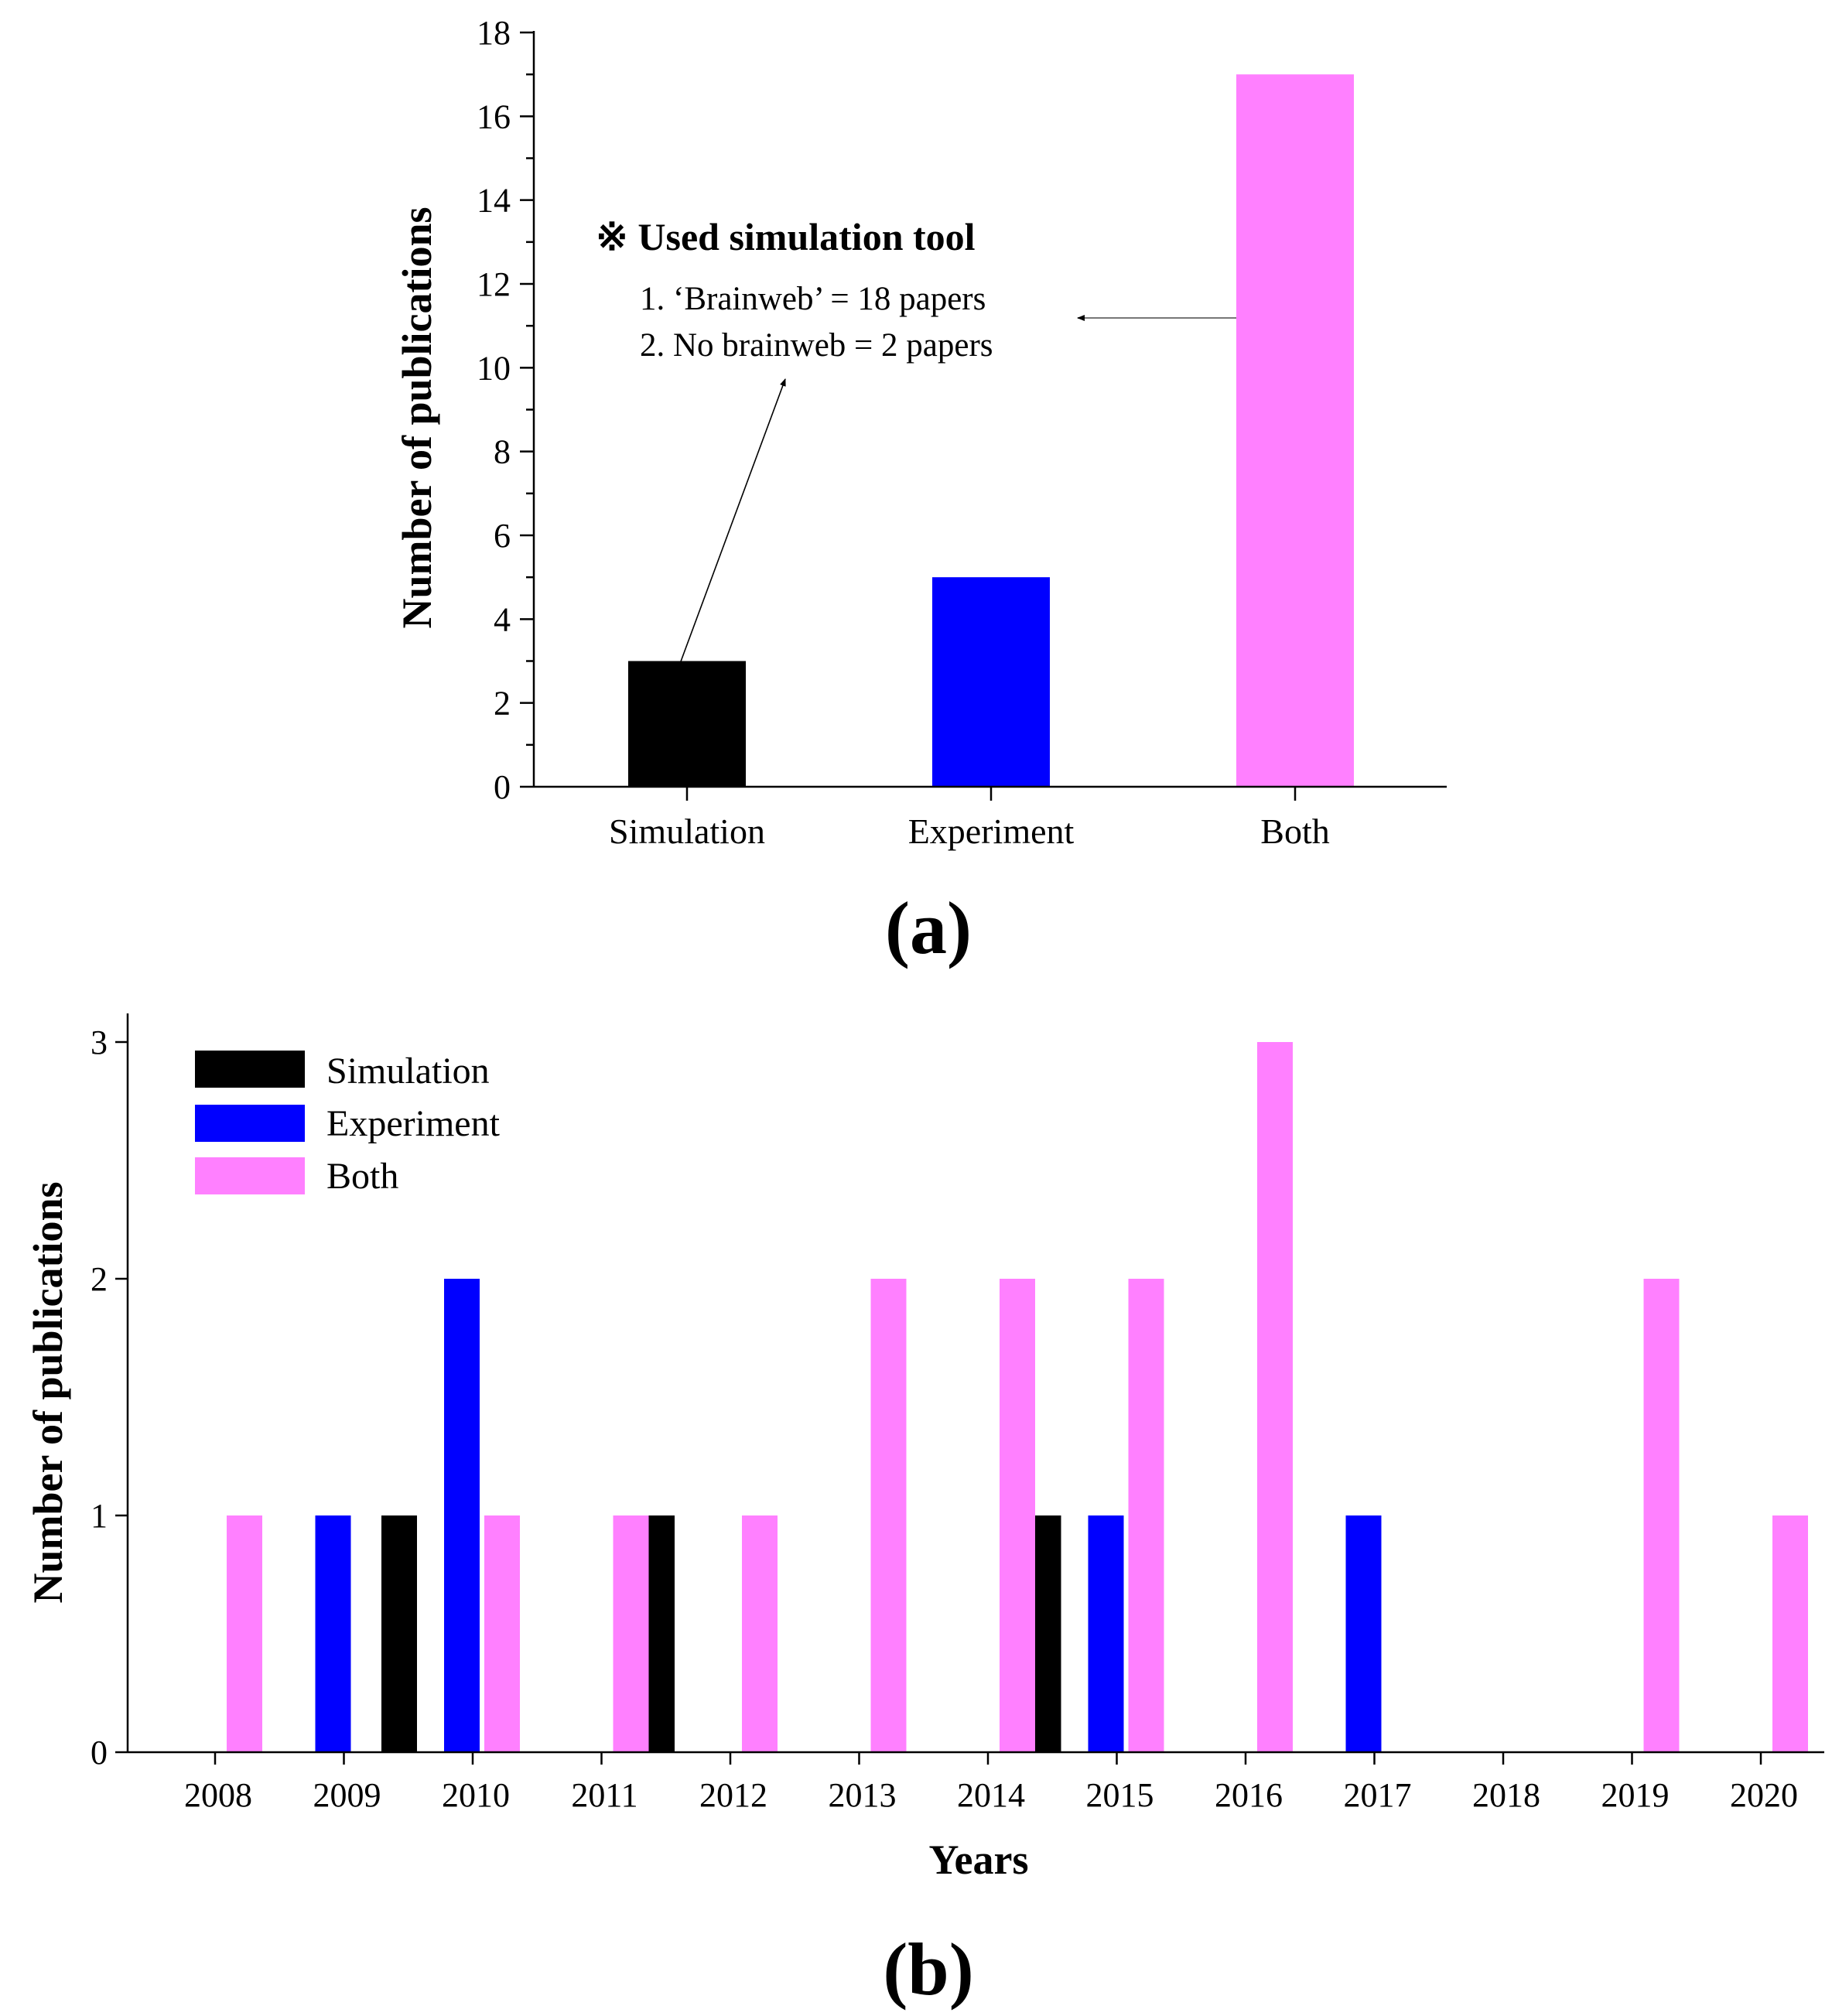 Image resolution: width=1832 pixels, height=2016 pixels. What do you see at coordinates (502, 536) in the screenshot?
I see `chart-a-y-tick-label: 6` at bounding box center [502, 536].